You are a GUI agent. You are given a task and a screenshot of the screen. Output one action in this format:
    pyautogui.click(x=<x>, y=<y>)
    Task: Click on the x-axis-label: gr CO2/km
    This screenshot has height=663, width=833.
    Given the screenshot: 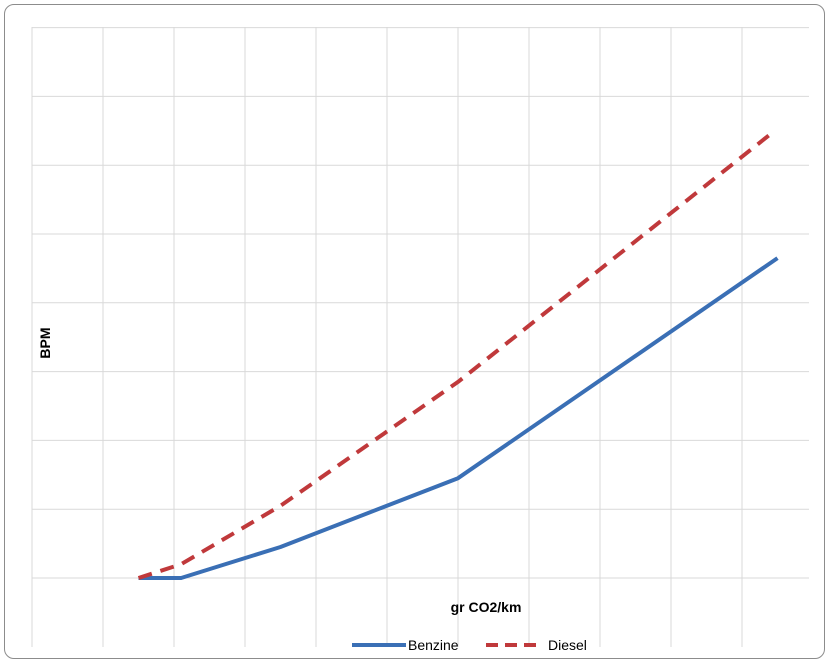 What is the action you would take?
    pyautogui.click(x=486, y=607)
    